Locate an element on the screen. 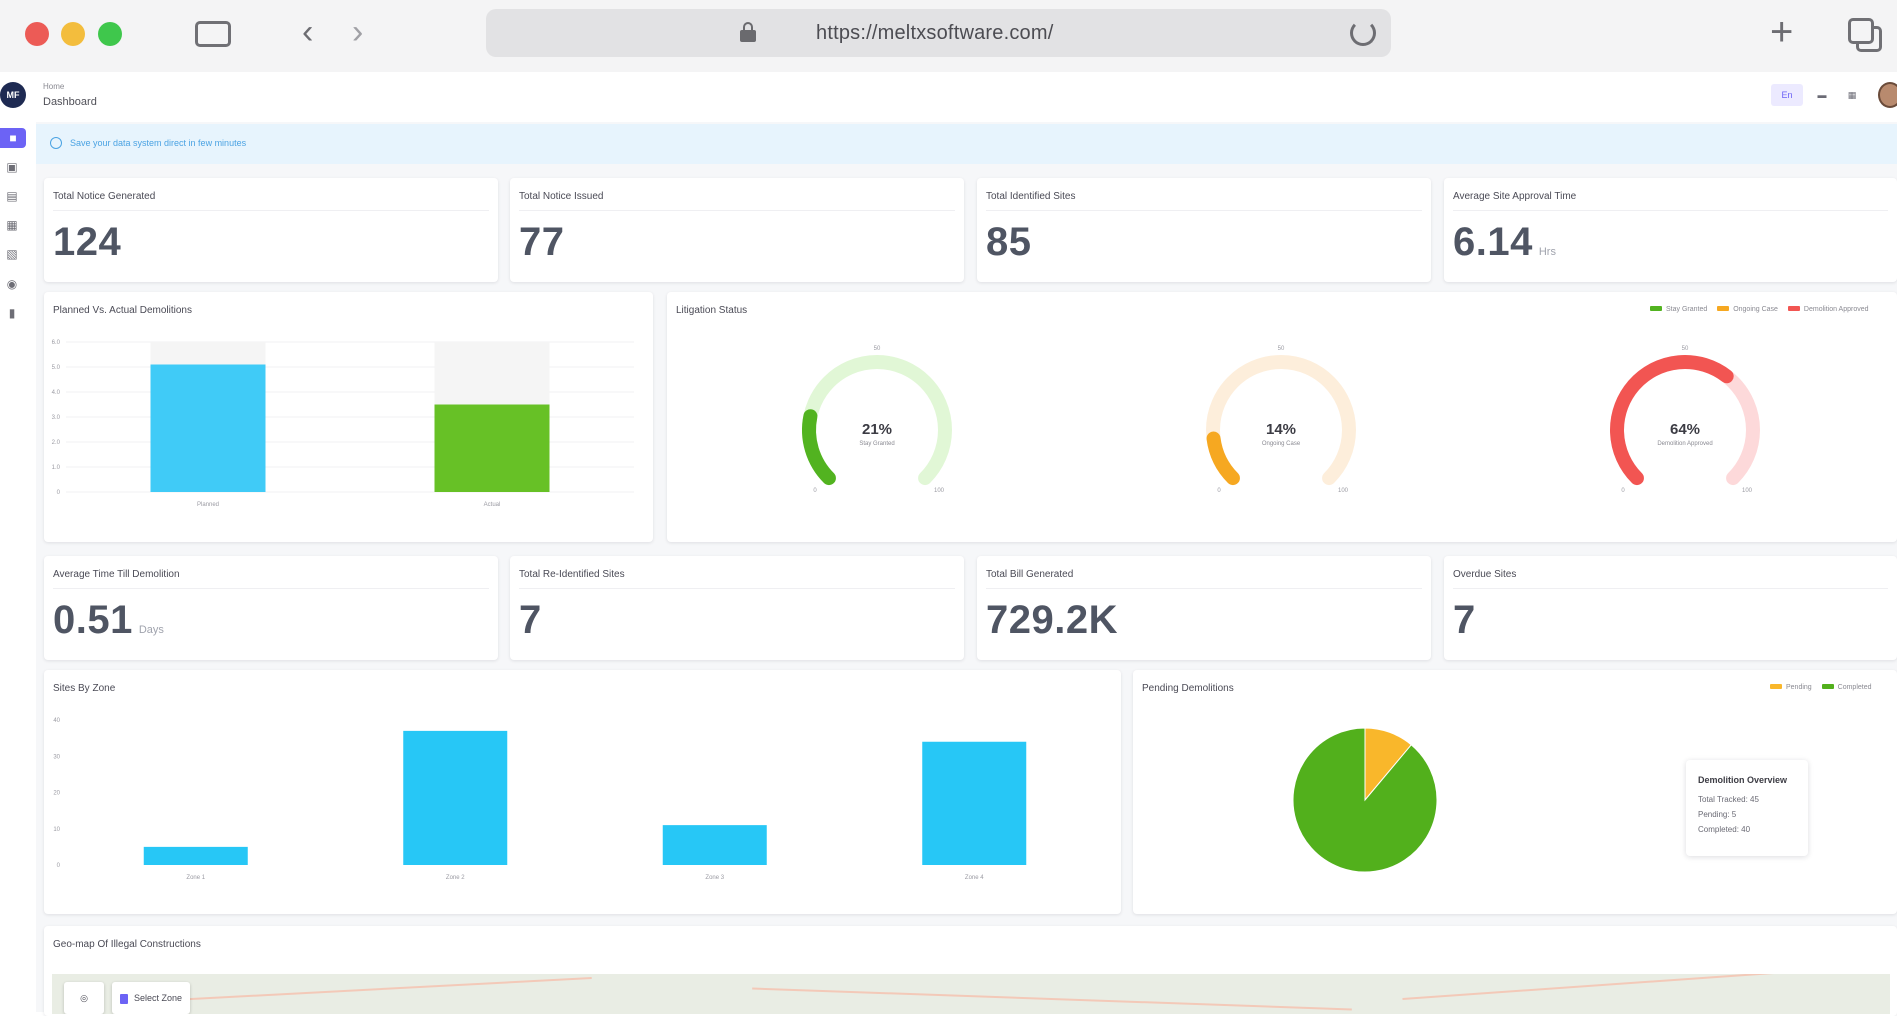  tab-overview-icon is located at coordinates (1861, 31).